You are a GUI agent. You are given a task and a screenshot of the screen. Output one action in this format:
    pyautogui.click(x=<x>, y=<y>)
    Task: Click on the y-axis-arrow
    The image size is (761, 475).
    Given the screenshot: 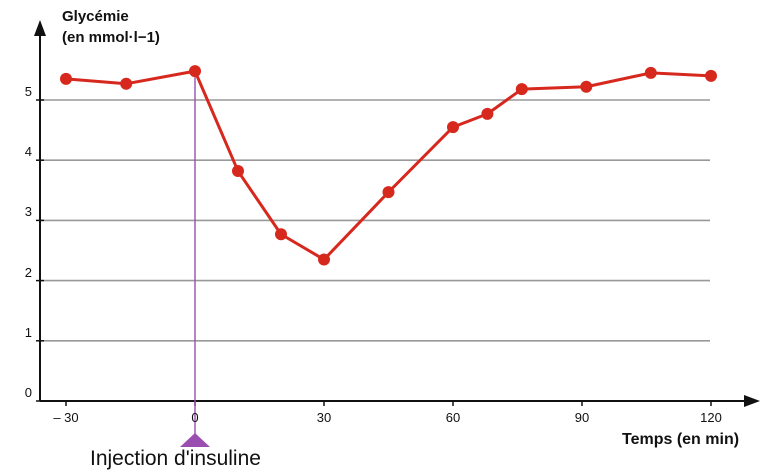 What is the action you would take?
    pyautogui.click(x=40, y=28)
    